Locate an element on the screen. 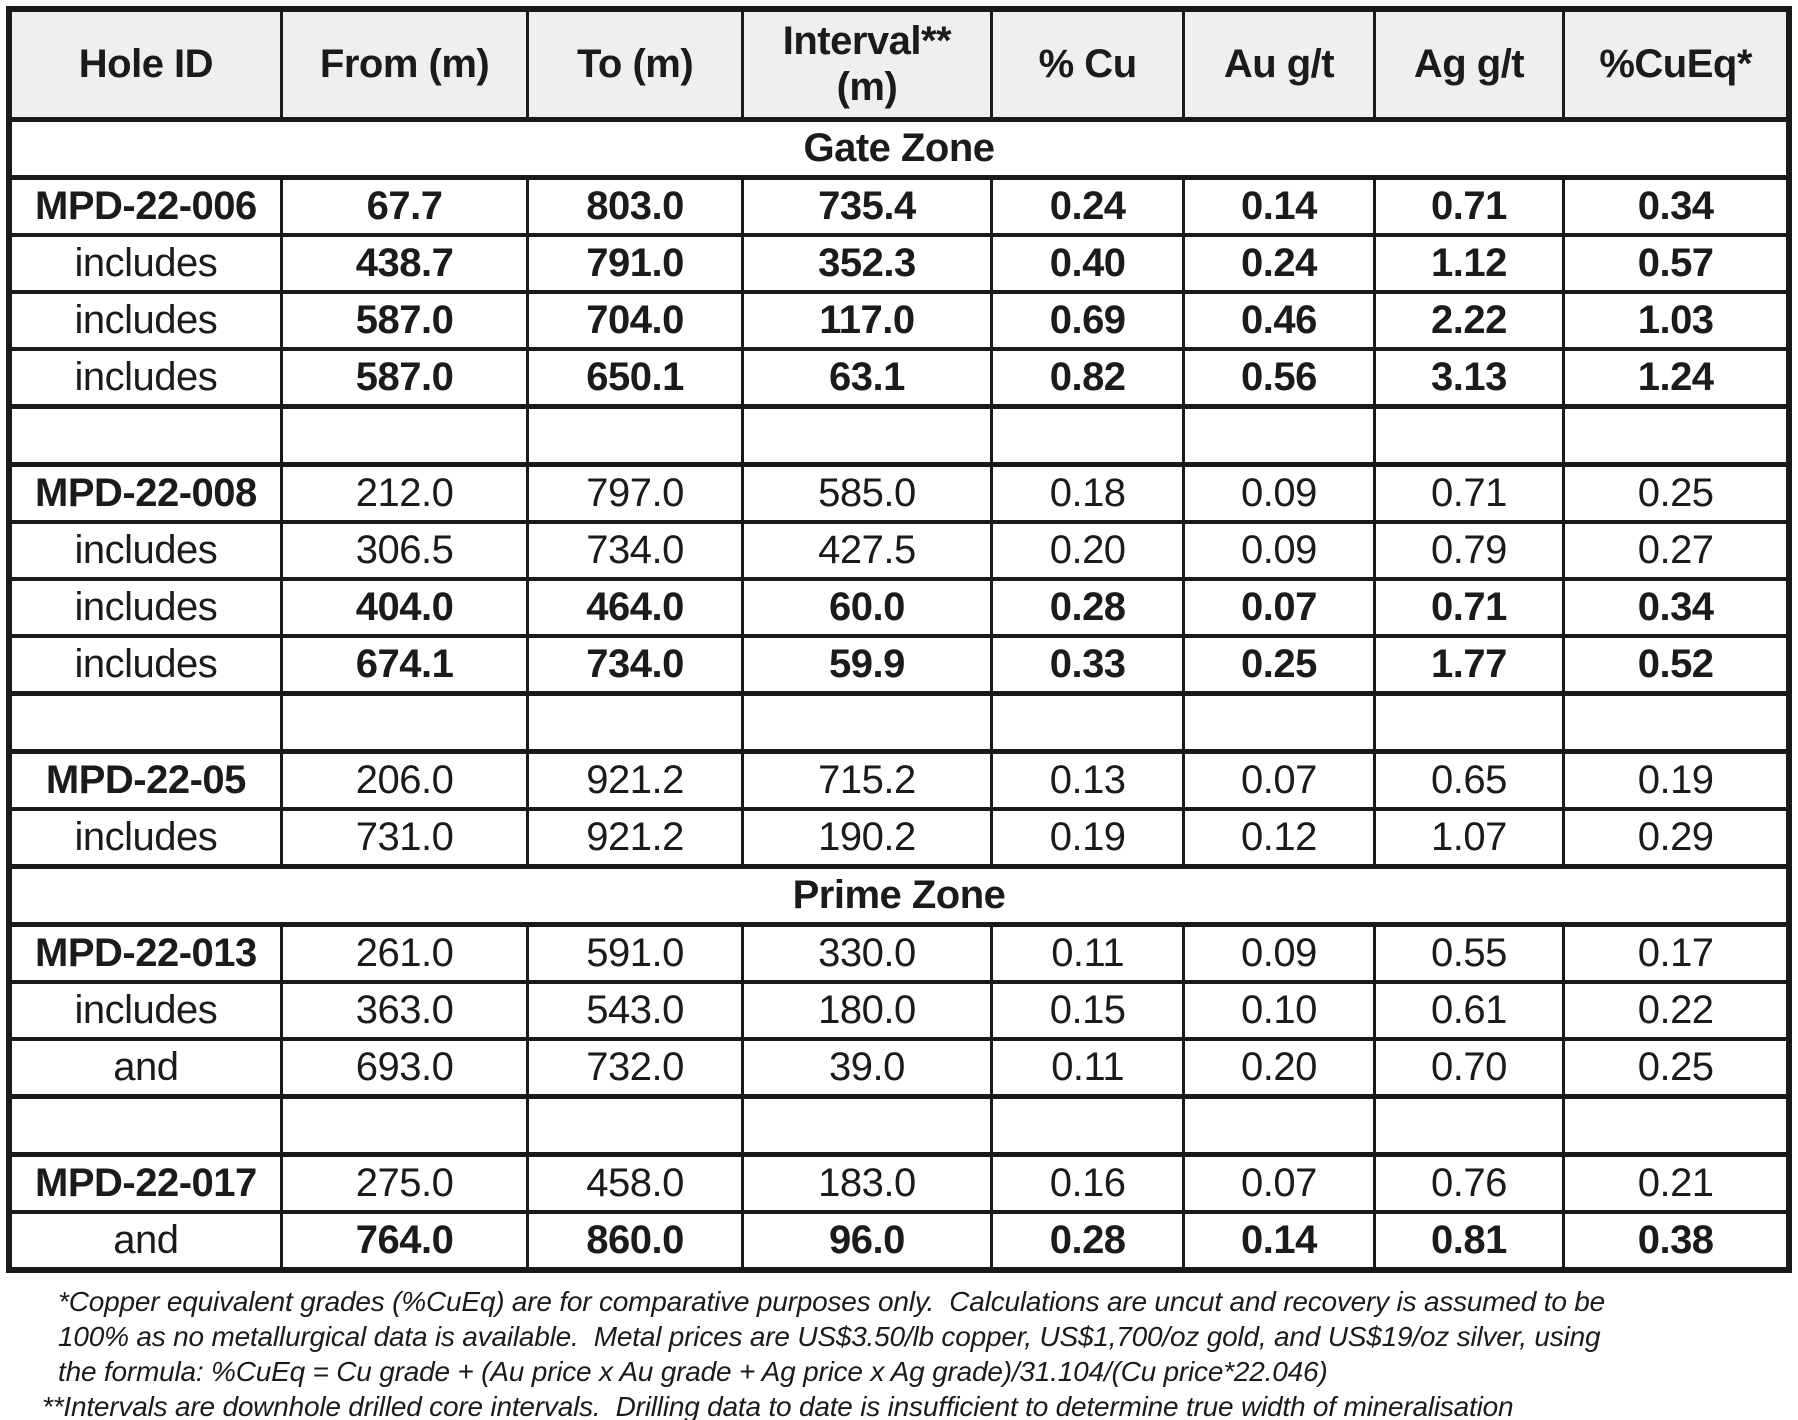 Image resolution: width=1798 pixels, height=1420 pixels. value-cell-to-m: 650.1 is located at coordinates (635, 377).